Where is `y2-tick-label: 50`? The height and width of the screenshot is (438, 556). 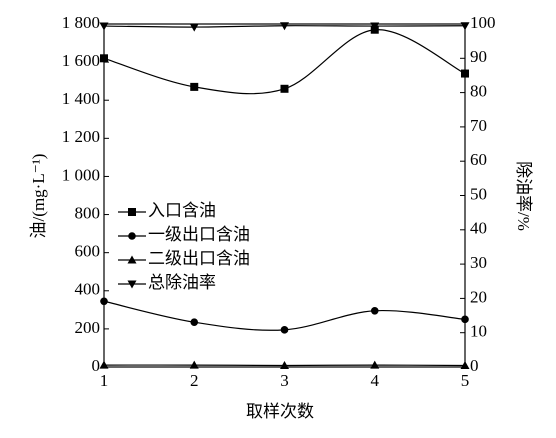
y2-tick-label: 50 is located at coordinates (478, 193).